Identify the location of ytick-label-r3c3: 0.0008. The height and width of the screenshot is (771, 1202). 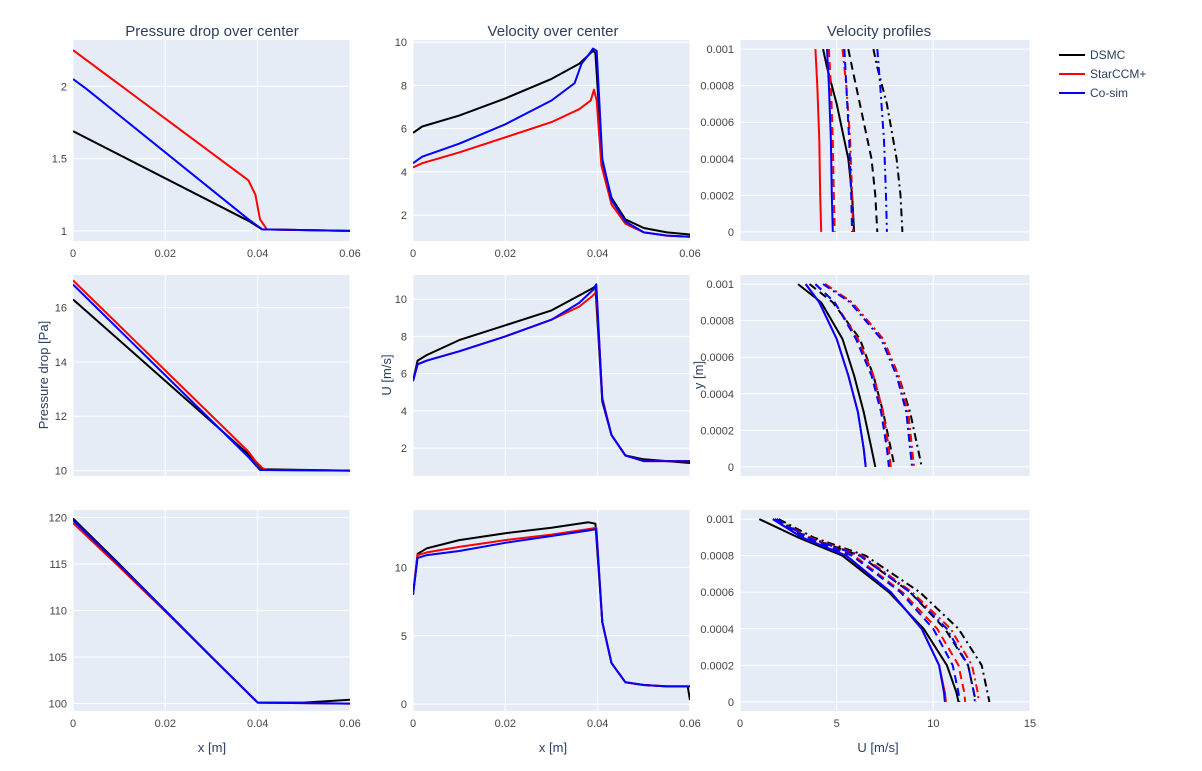
(717, 557).